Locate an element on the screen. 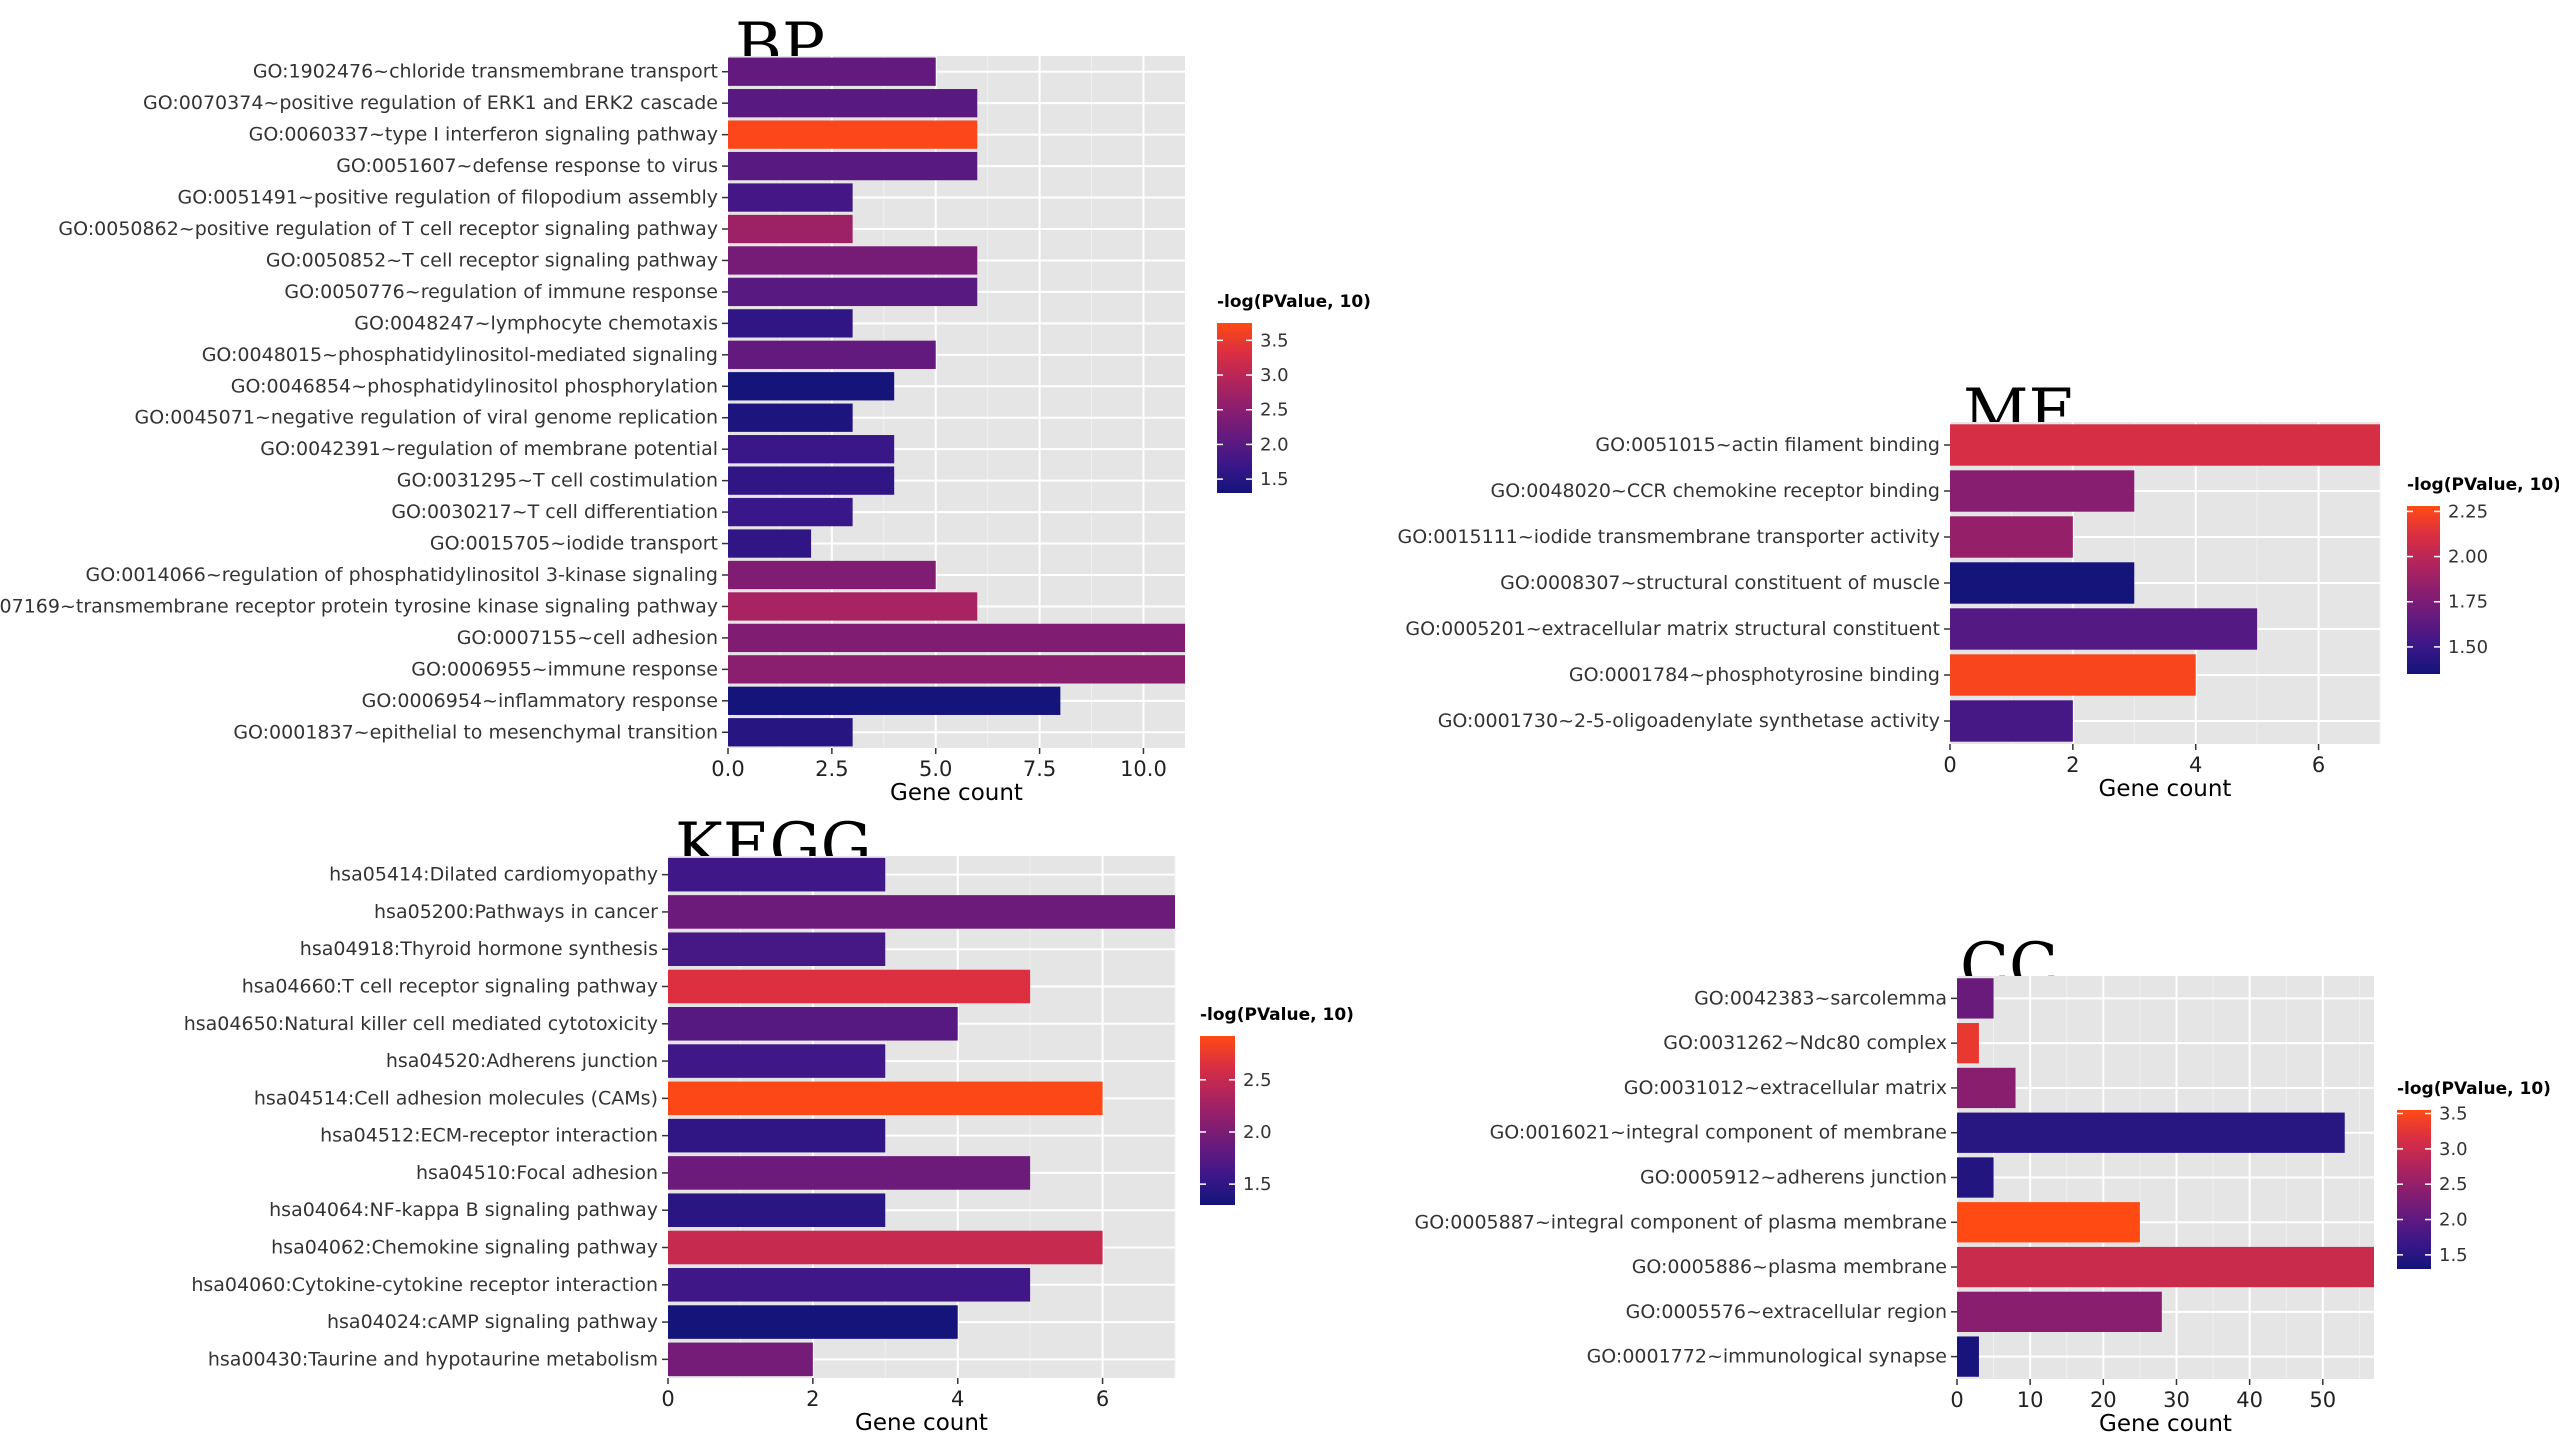 The width and height of the screenshot is (2559, 1433). bp-category-label: GO:0006954~inflammatory response is located at coordinates (540, 701).